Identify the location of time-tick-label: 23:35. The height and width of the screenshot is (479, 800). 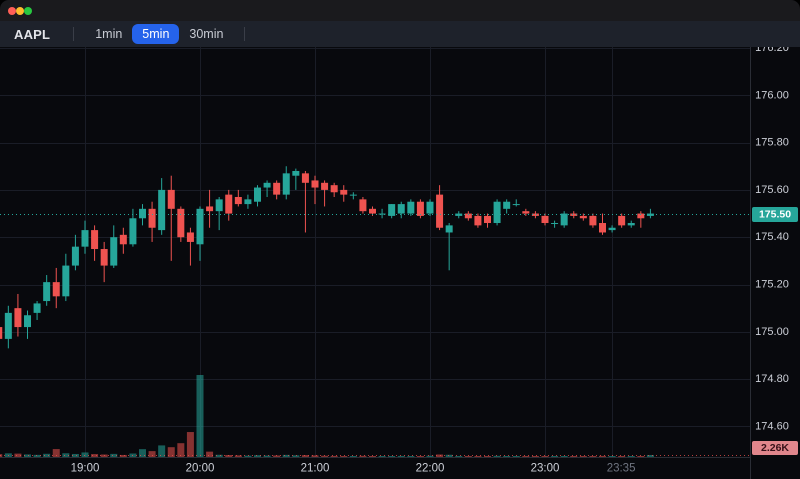
(621, 469).